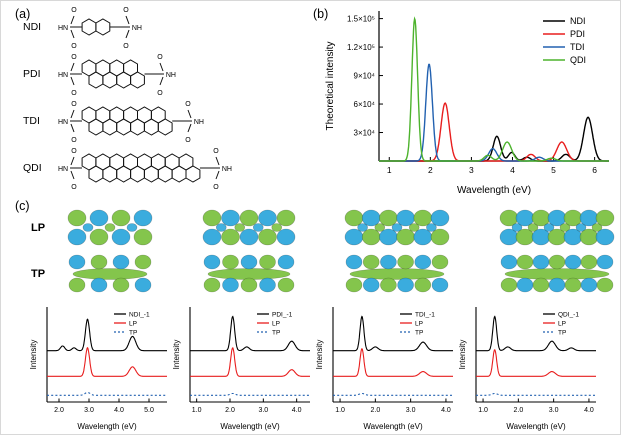  I want to click on molecule-row: TDI HN O O NH O O, so click(169, 120).